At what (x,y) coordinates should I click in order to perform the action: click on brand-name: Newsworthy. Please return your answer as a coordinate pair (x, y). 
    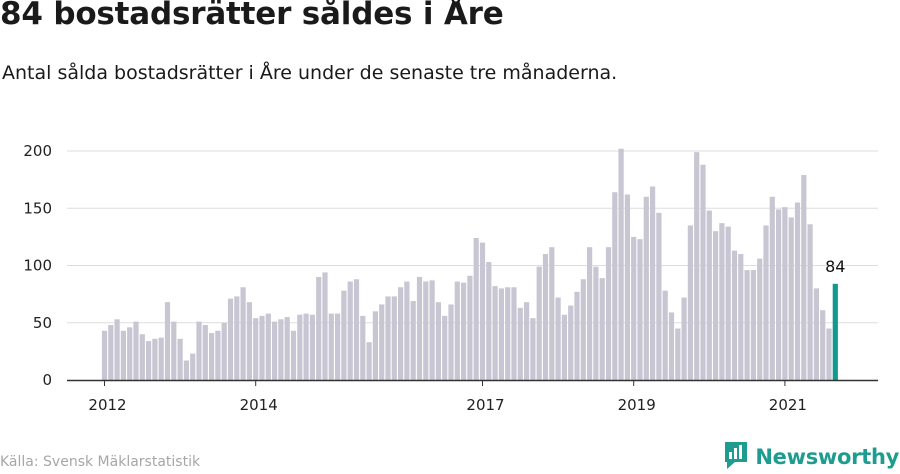
    Looking at the image, I should click on (827, 457).